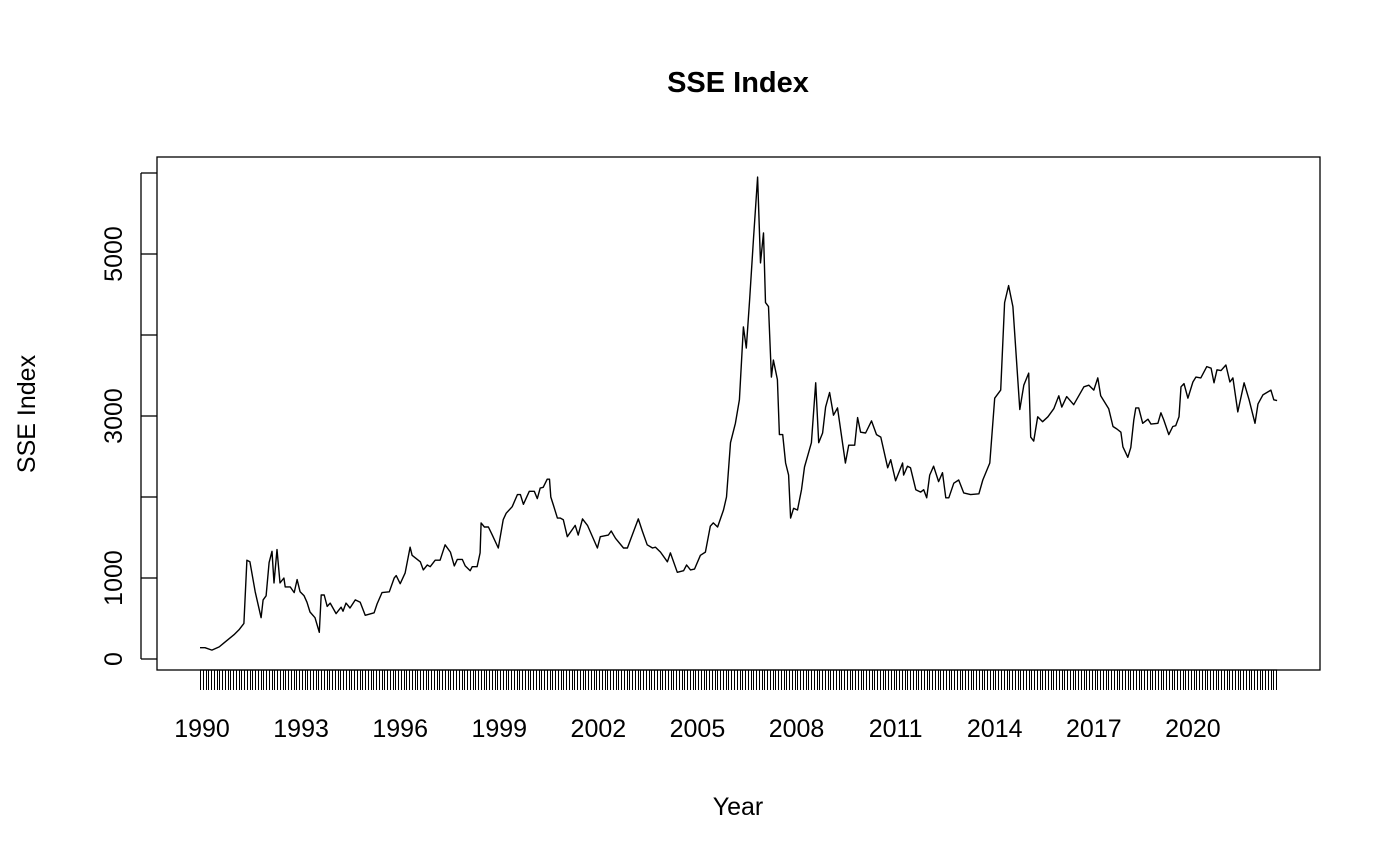 The image size is (1400, 865). What do you see at coordinates (599, 729) in the screenshot?
I see `x-tick-label: 2002` at bounding box center [599, 729].